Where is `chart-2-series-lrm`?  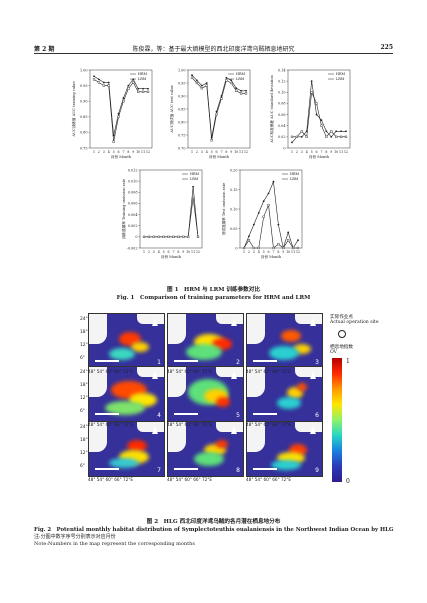 chart-2-series-lrm is located at coordinates (319, 114).